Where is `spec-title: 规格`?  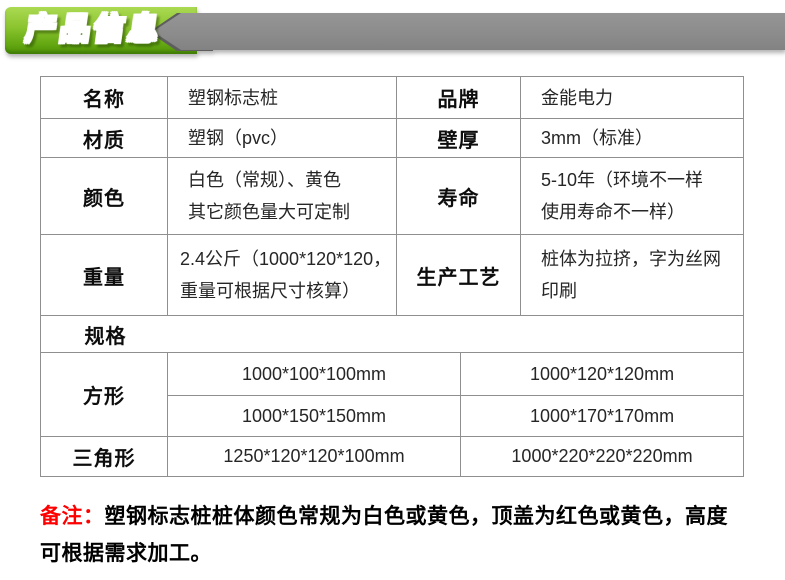
spec-title: 规格 is located at coordinates (105, 336).